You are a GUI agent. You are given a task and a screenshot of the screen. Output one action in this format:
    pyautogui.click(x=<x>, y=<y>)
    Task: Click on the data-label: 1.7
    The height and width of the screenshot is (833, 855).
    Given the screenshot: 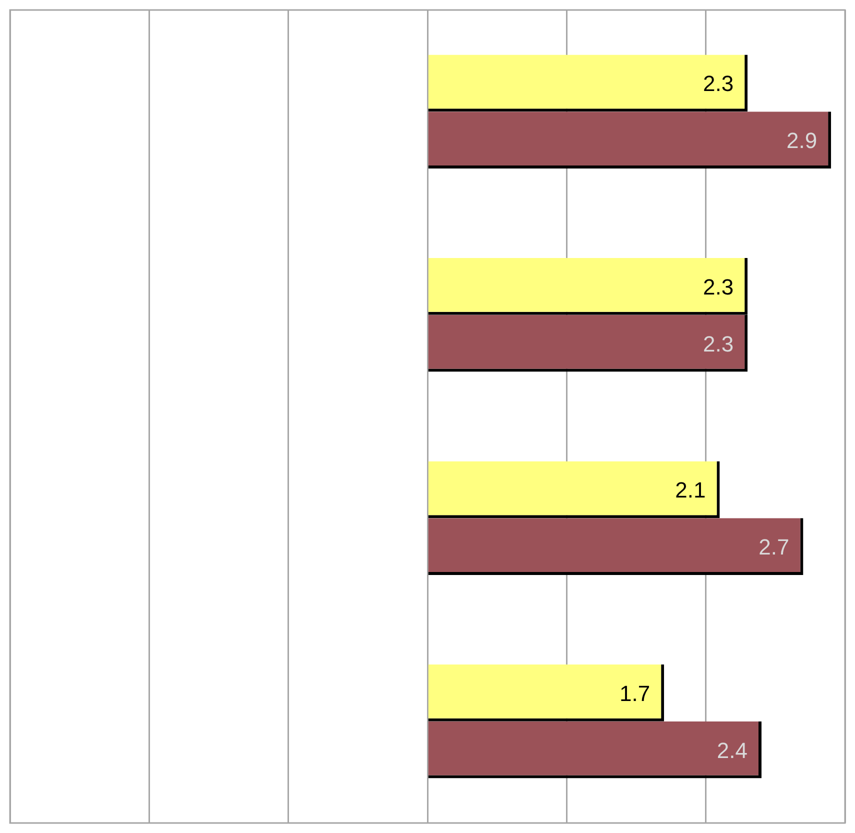 What is the action you would take?
    pyautogui.click(x=634, y=693)
    